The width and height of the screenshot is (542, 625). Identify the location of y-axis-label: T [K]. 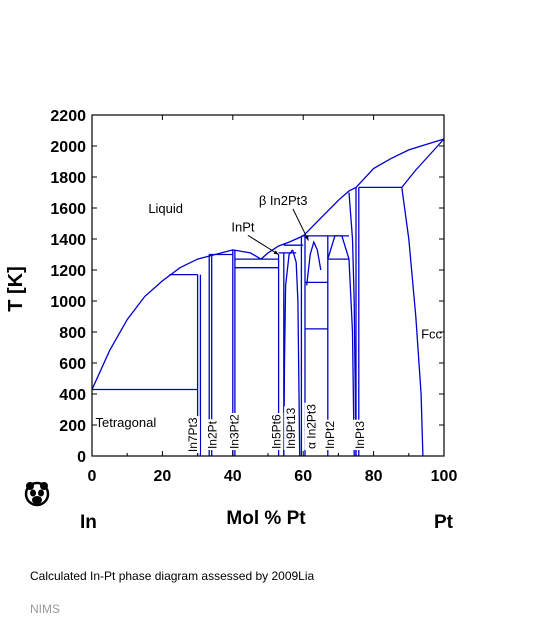
(16, 289).